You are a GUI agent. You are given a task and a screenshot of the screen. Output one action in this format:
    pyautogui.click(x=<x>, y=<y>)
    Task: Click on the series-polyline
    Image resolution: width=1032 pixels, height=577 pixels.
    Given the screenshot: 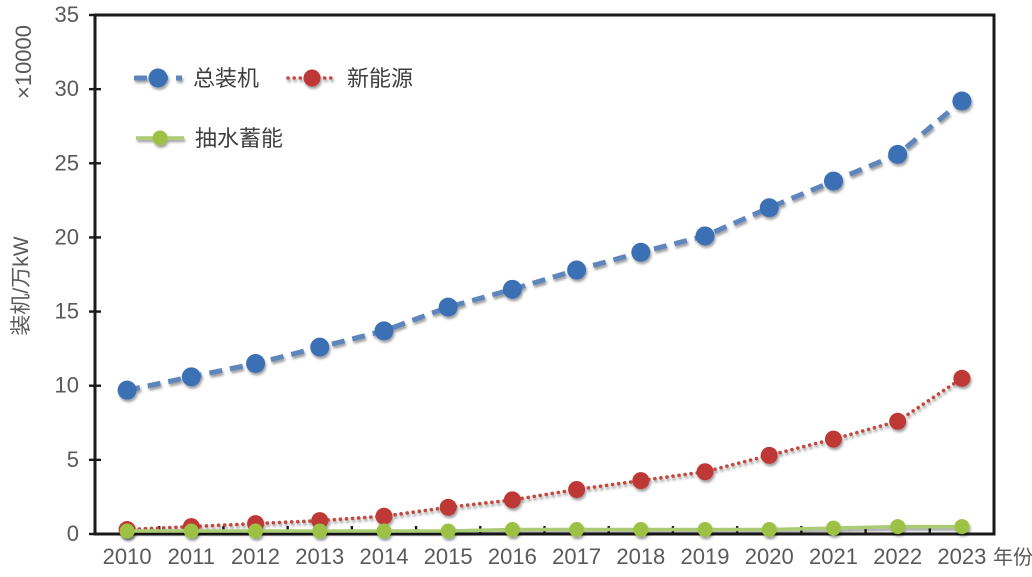 What is the action you would take?
    pyautogui.click(x=544, y=528)
    